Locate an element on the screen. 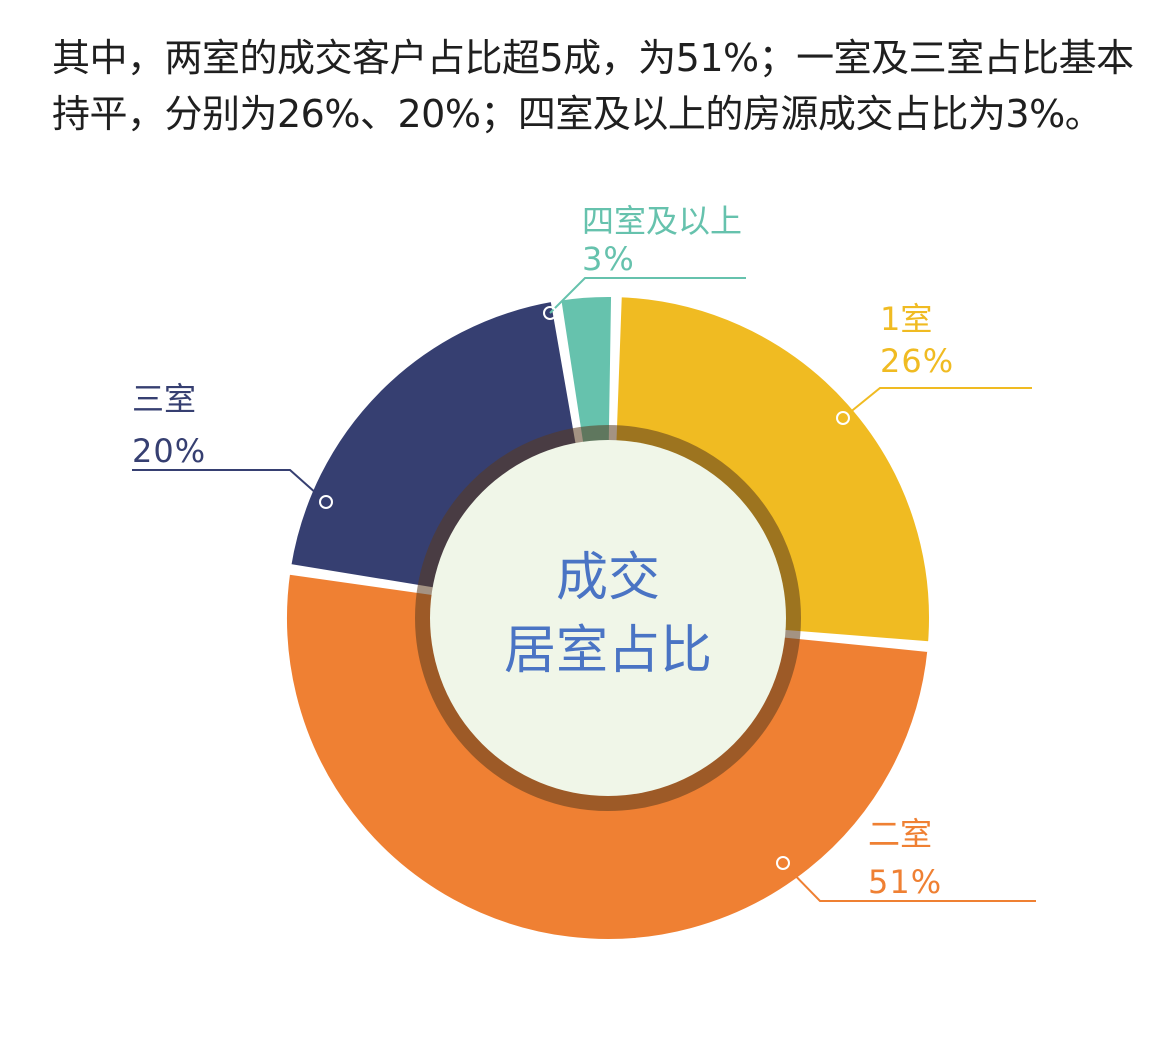  intro-line-1: 其中，两室的成交客户占比超5成，为51%；一室及三室占比基本 is located at coordinates (593, 58).